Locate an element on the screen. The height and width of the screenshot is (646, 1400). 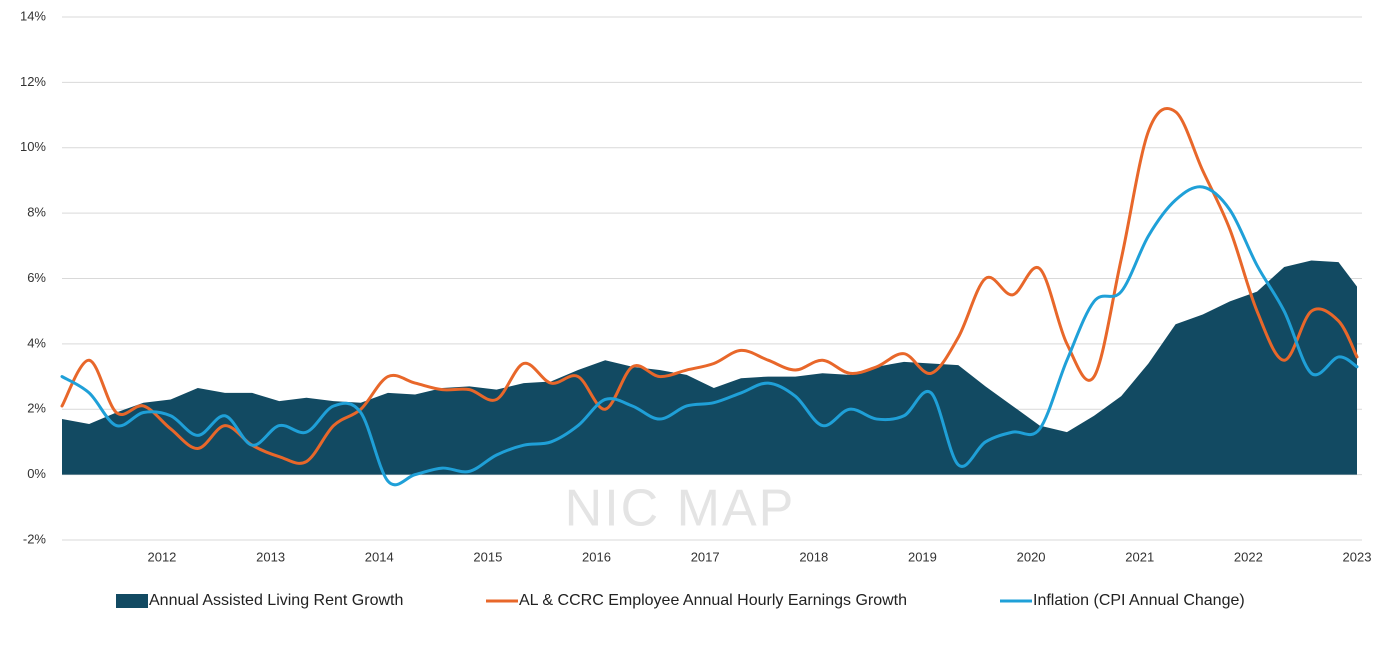
x-tick-label: 2022 is located at coordinates (1248, 556).